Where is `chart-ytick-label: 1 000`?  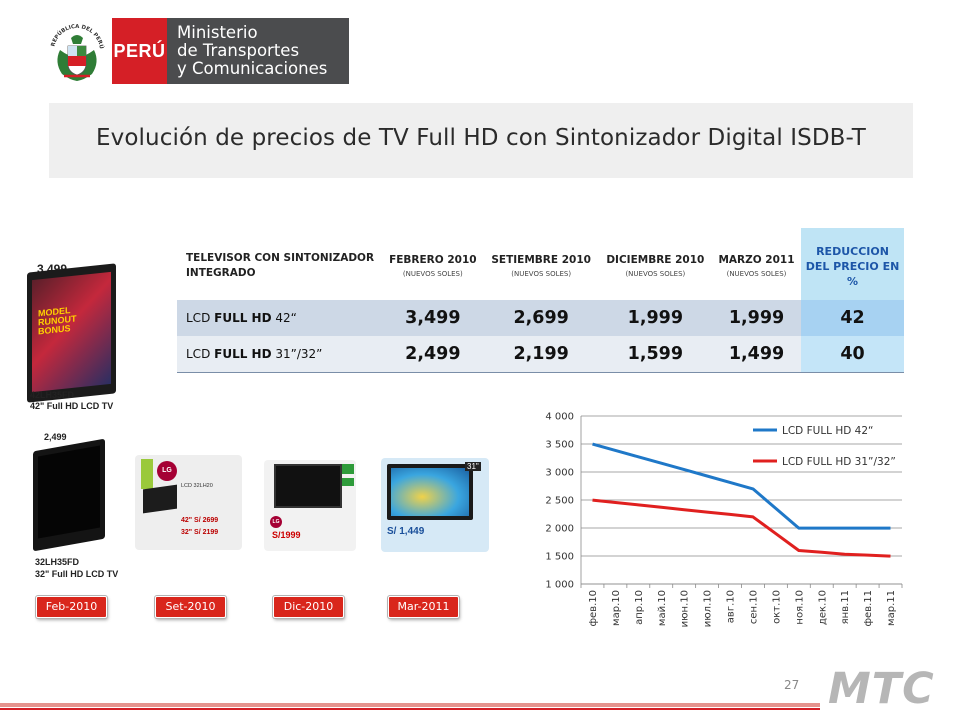
chart-ytick-label: 1 000 is located at coordinates (559, 585).